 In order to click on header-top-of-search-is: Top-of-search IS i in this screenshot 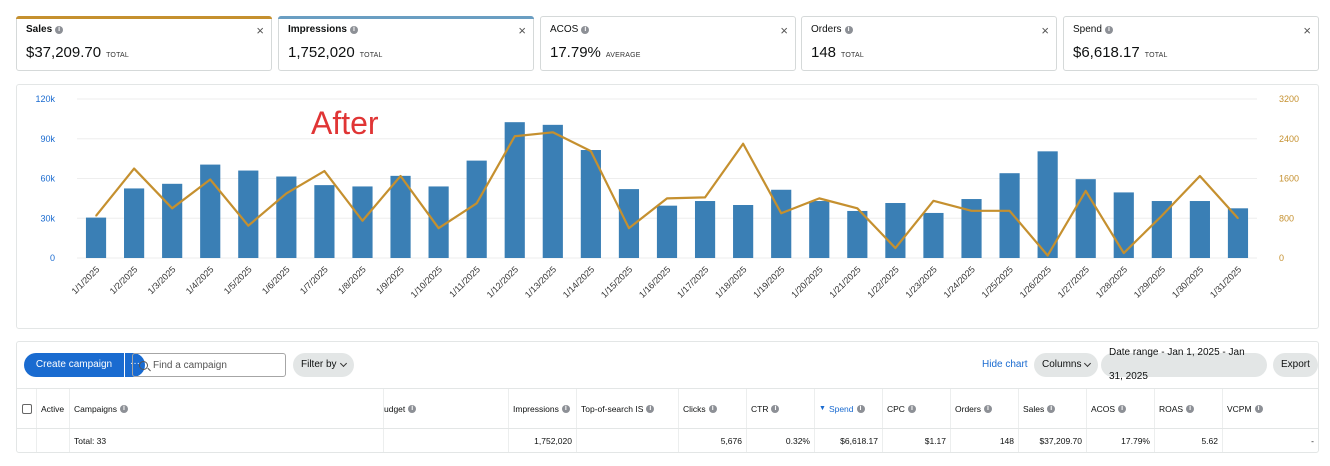, I will do `click(628, 408)`.